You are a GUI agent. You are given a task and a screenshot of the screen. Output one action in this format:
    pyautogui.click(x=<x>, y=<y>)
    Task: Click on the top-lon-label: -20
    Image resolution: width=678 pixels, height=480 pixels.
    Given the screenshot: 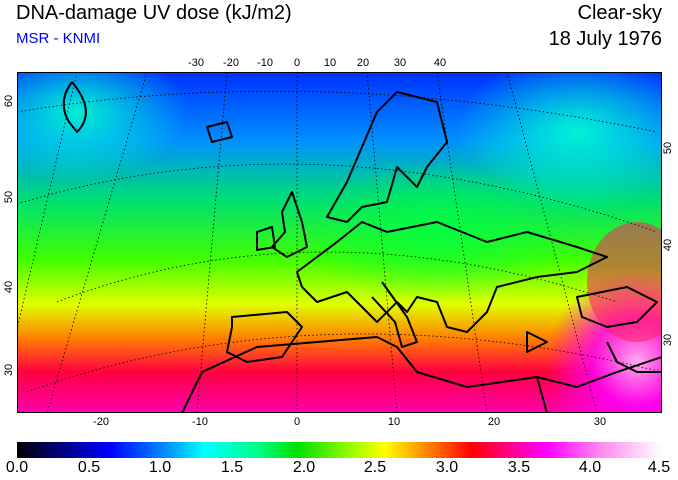 What is the action you would take?
    pyautogui.click(x=231, y=63)
    